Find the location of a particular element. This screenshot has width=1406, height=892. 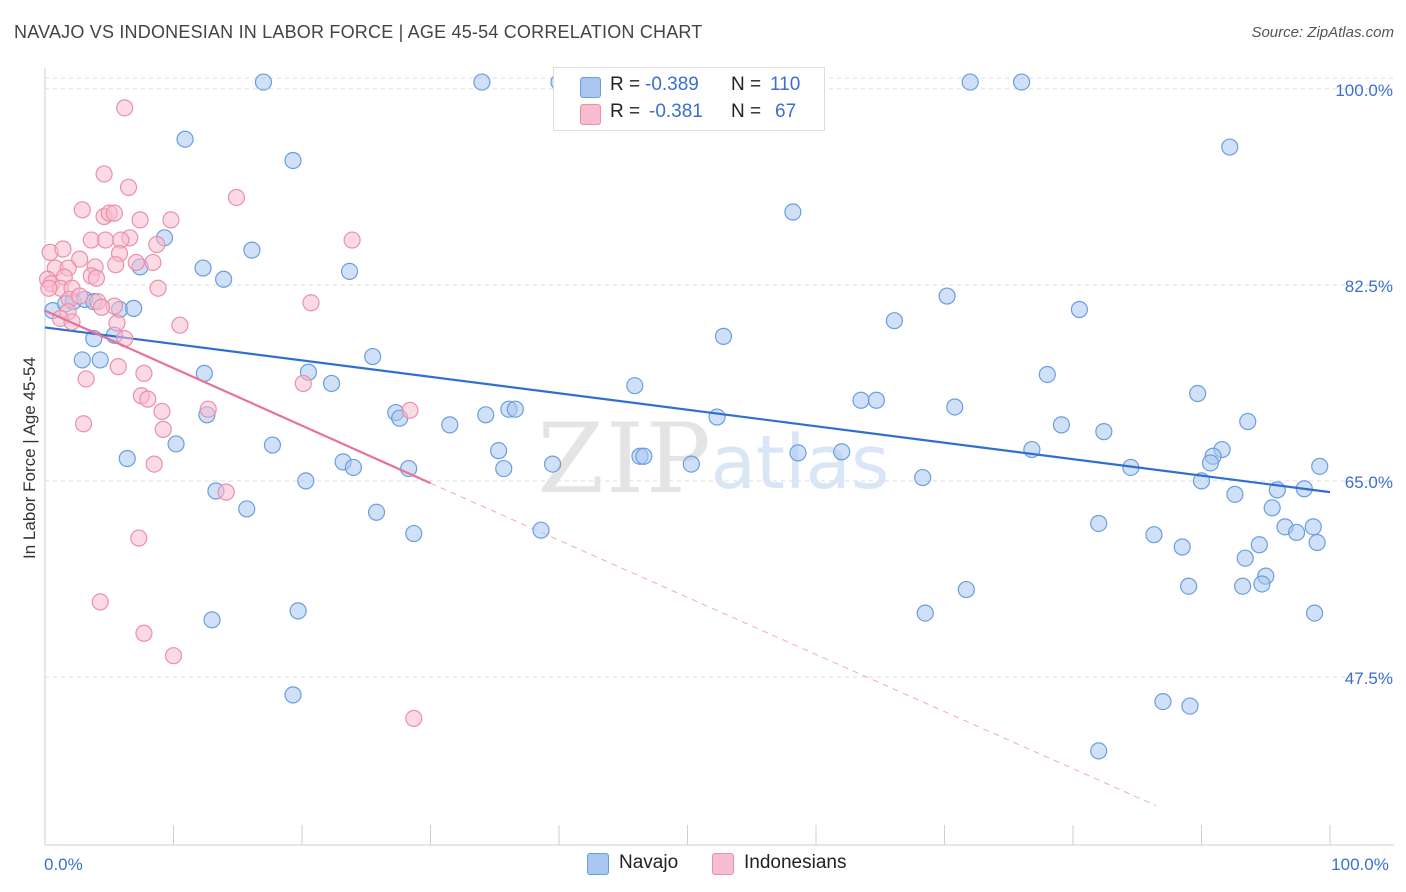

legend-navajo-n-value: 110 is located at coordinates (785, 84).